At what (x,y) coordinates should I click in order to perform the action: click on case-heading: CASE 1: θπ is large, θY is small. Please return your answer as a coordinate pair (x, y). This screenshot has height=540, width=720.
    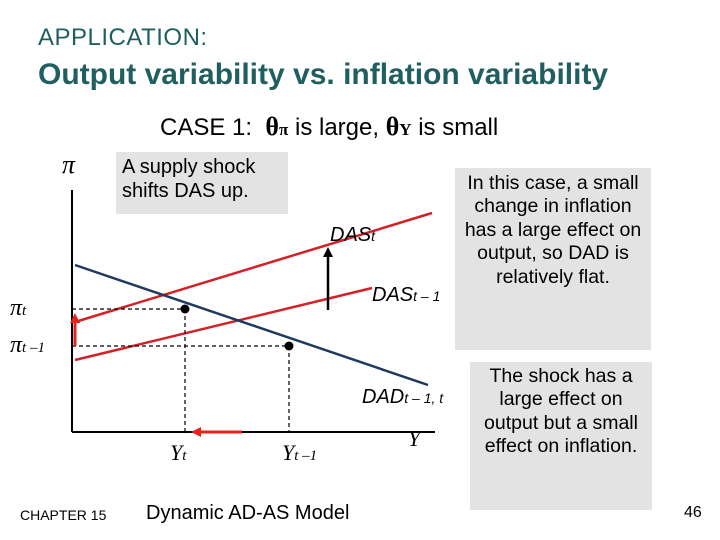
    Looking at the image, I should click on (329, 127).